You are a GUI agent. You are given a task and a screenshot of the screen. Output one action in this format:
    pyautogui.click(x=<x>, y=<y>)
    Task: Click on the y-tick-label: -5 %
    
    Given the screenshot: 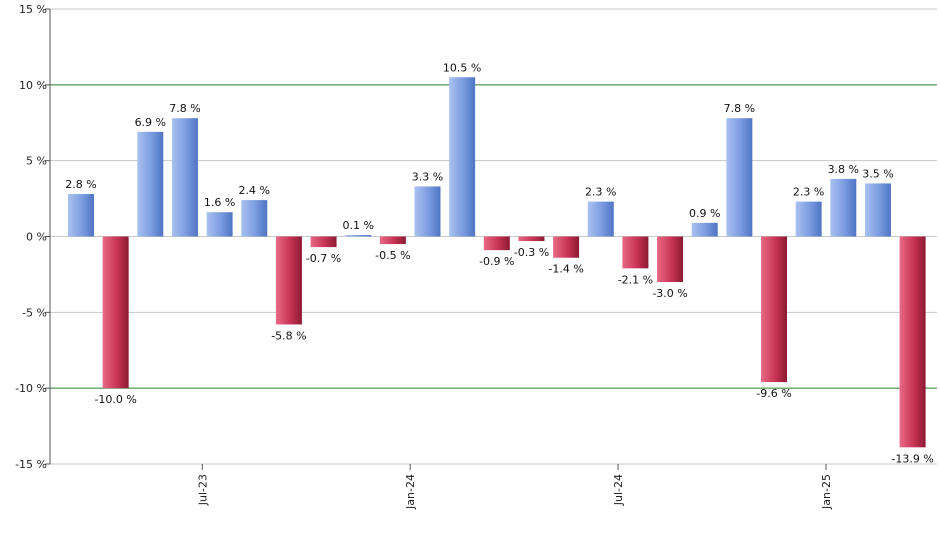 What is the action you would take?
    pyautogui.click(x=34, y=312)
    